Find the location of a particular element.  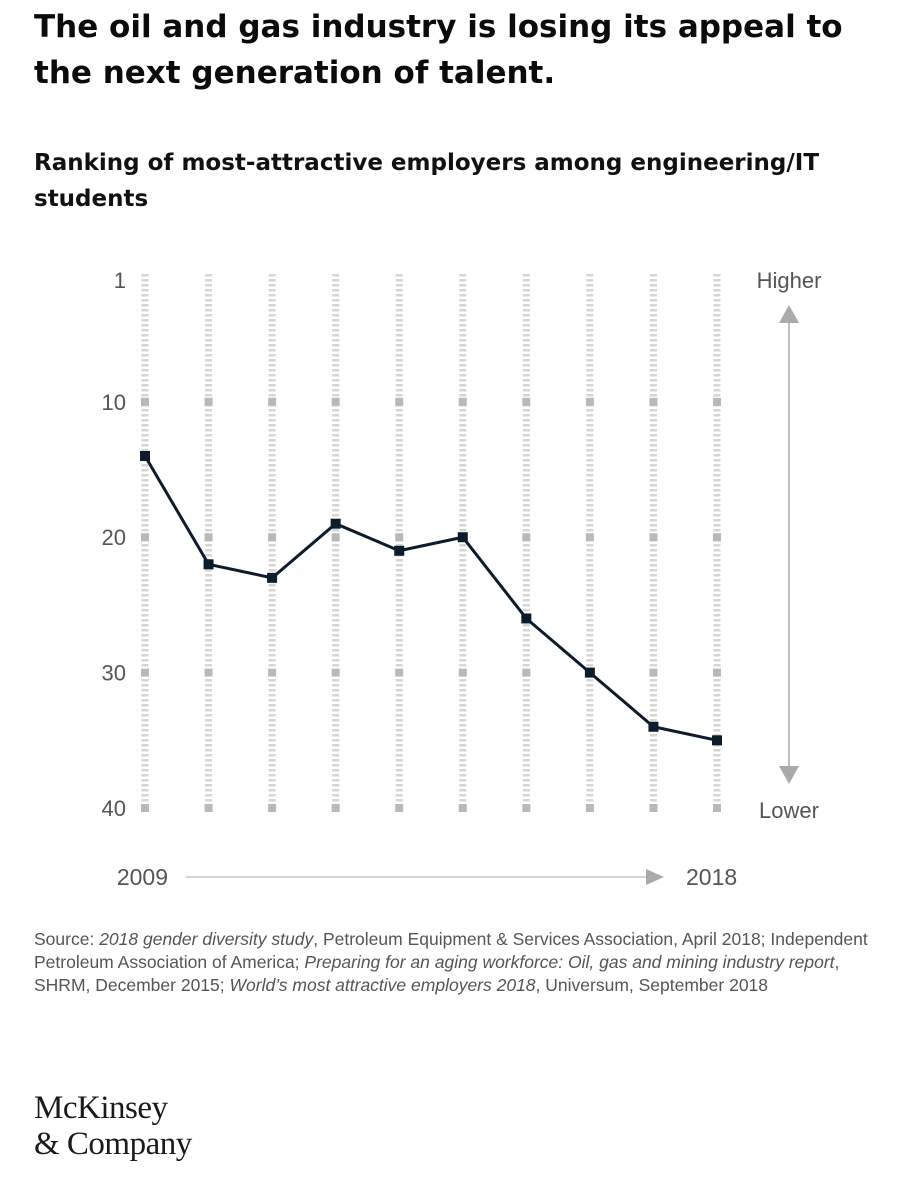

y-tick-mark-10-2012 is located at coordinates (335, 401).